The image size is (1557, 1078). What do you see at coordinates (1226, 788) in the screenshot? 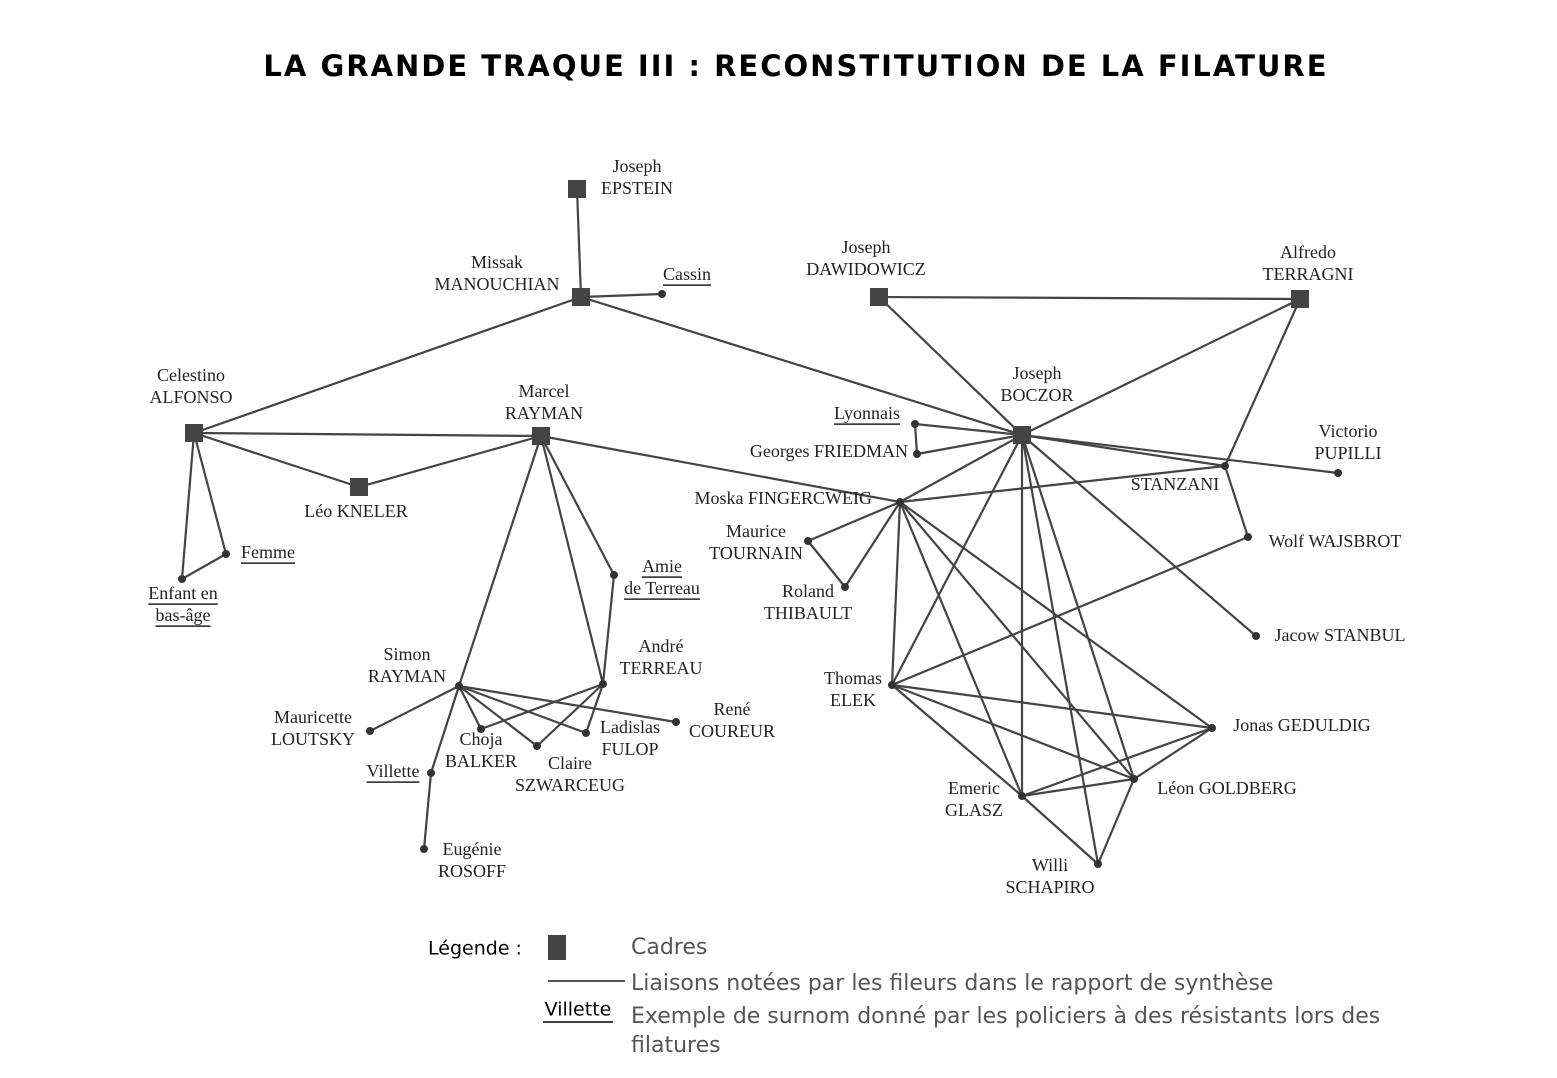
I see `node-label: Léon GOLDBERG` at bounding box center [1226, 788].